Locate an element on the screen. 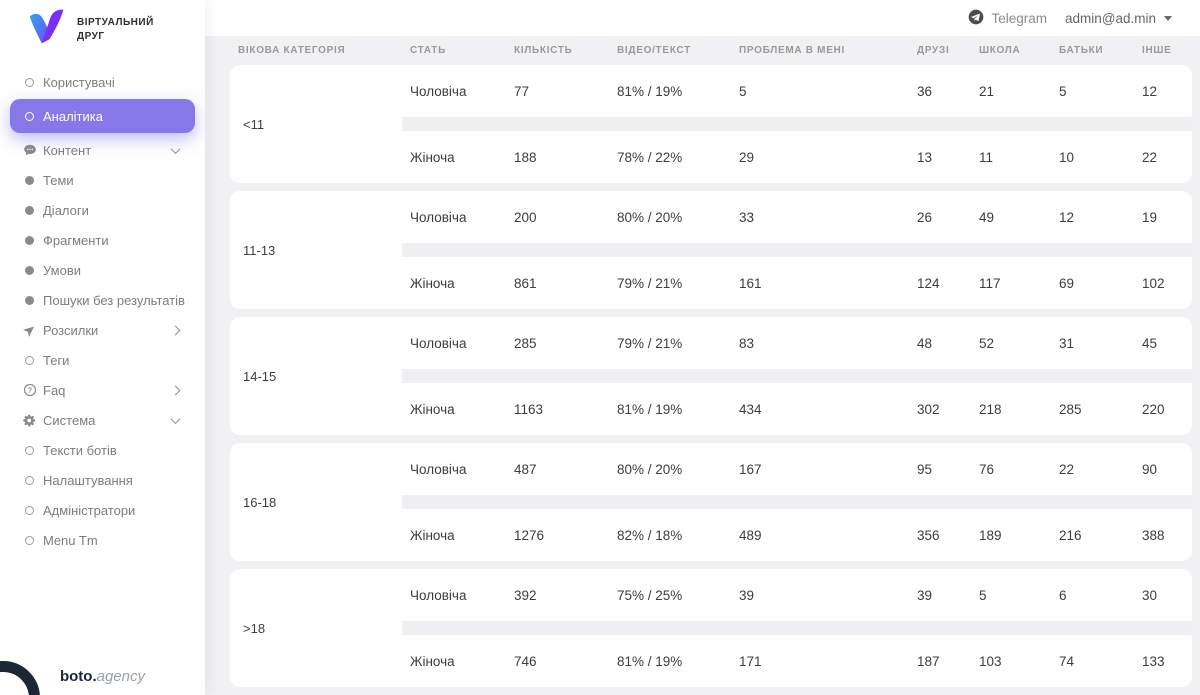  cell-other: 22 is located at coordinates (1150, 157).